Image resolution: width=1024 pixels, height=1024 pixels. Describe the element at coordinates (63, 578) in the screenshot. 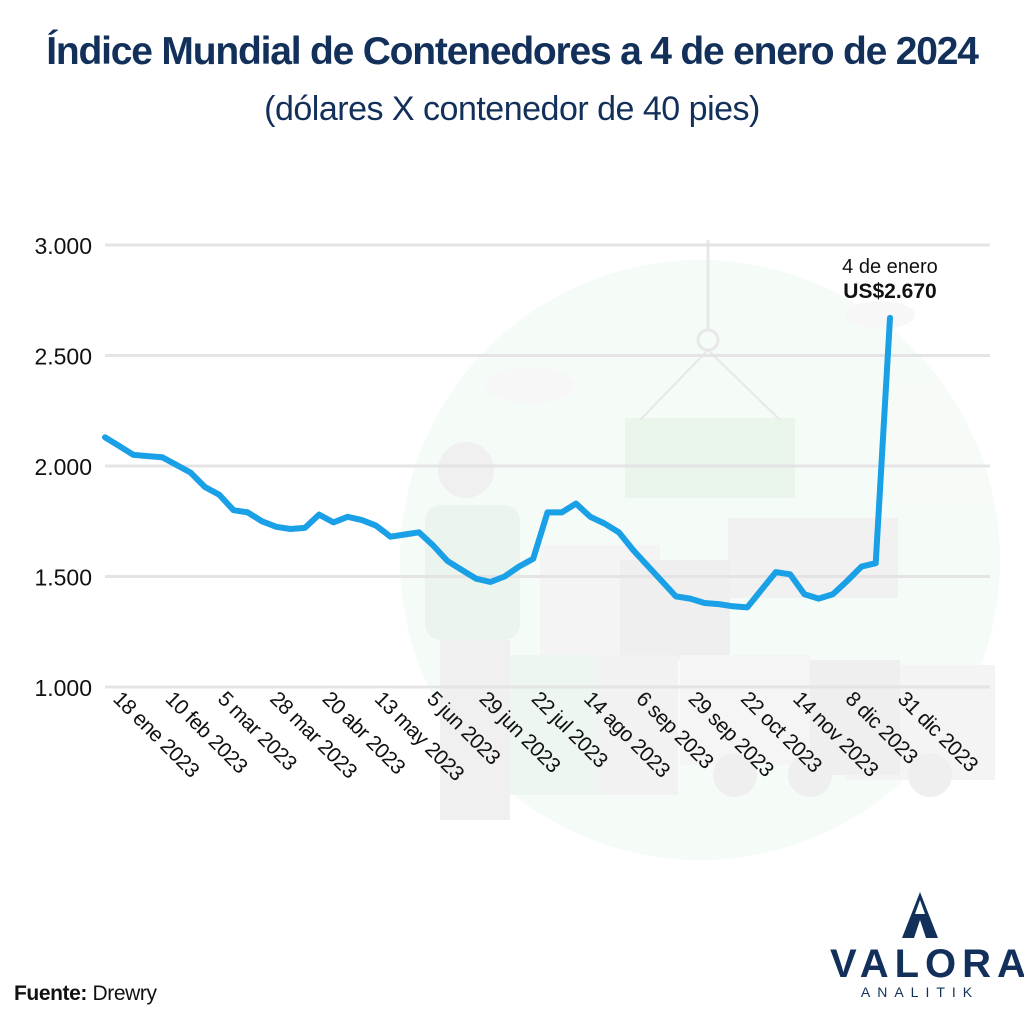

I see `y-tick-label: 1.500` at that location.